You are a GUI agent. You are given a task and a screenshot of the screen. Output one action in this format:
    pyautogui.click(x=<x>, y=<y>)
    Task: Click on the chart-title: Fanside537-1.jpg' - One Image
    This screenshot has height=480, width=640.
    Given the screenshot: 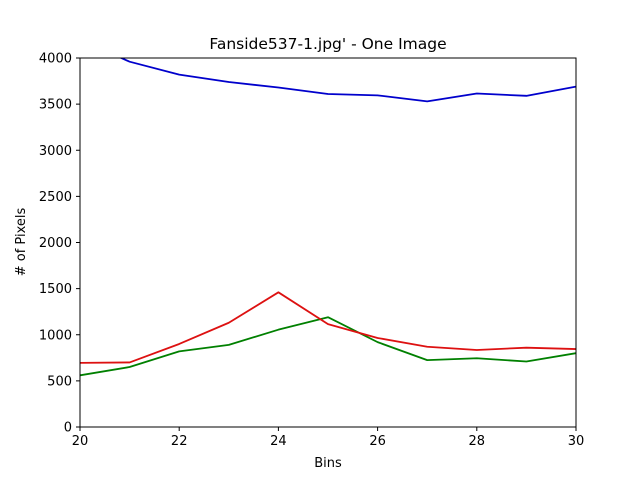 What is the action you would take?
    pyautogui.click(x=327, y=44)
    